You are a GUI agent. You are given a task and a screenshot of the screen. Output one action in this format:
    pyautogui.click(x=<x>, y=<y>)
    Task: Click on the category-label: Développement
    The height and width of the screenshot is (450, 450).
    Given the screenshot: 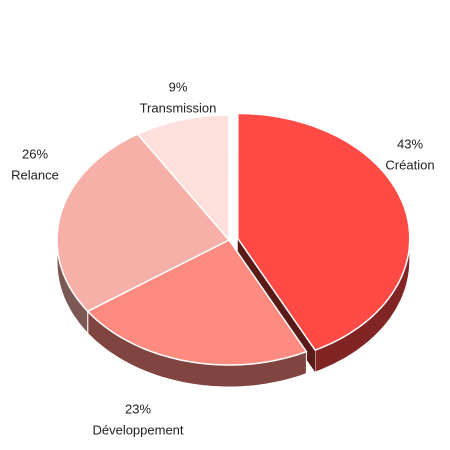 What is the action you would take?
    pyautogui.click(x=137, y=429)
    